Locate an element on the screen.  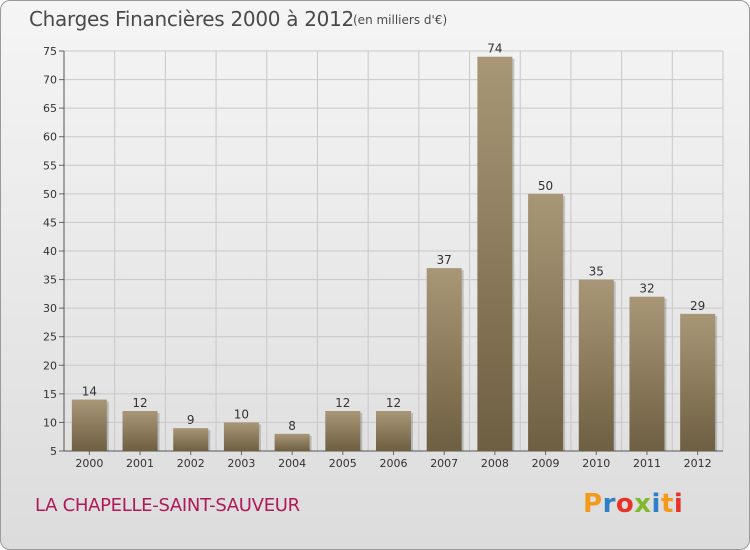
bar-2009 is located at coordinates (546, 322).